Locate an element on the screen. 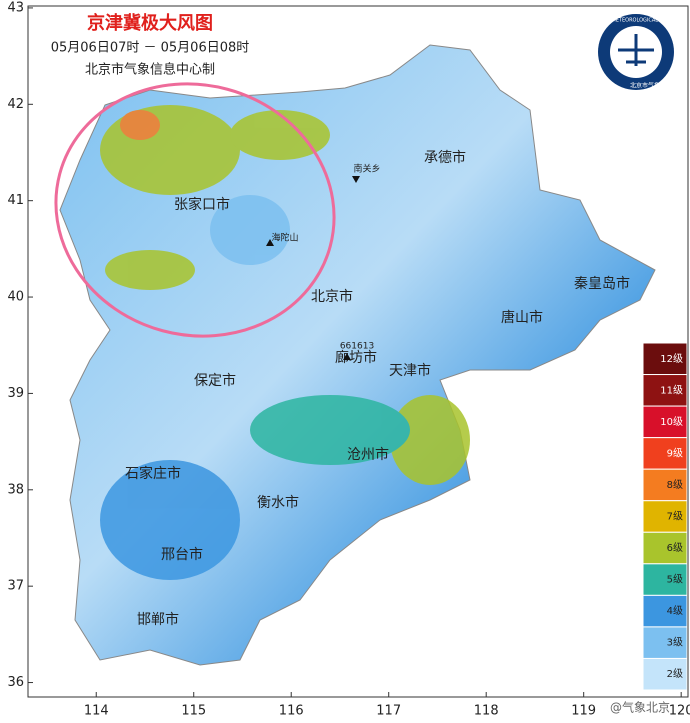 The width and height of the screenshot is (690, 723). city-label: 张家口市 is located at coordinates (202, 204).